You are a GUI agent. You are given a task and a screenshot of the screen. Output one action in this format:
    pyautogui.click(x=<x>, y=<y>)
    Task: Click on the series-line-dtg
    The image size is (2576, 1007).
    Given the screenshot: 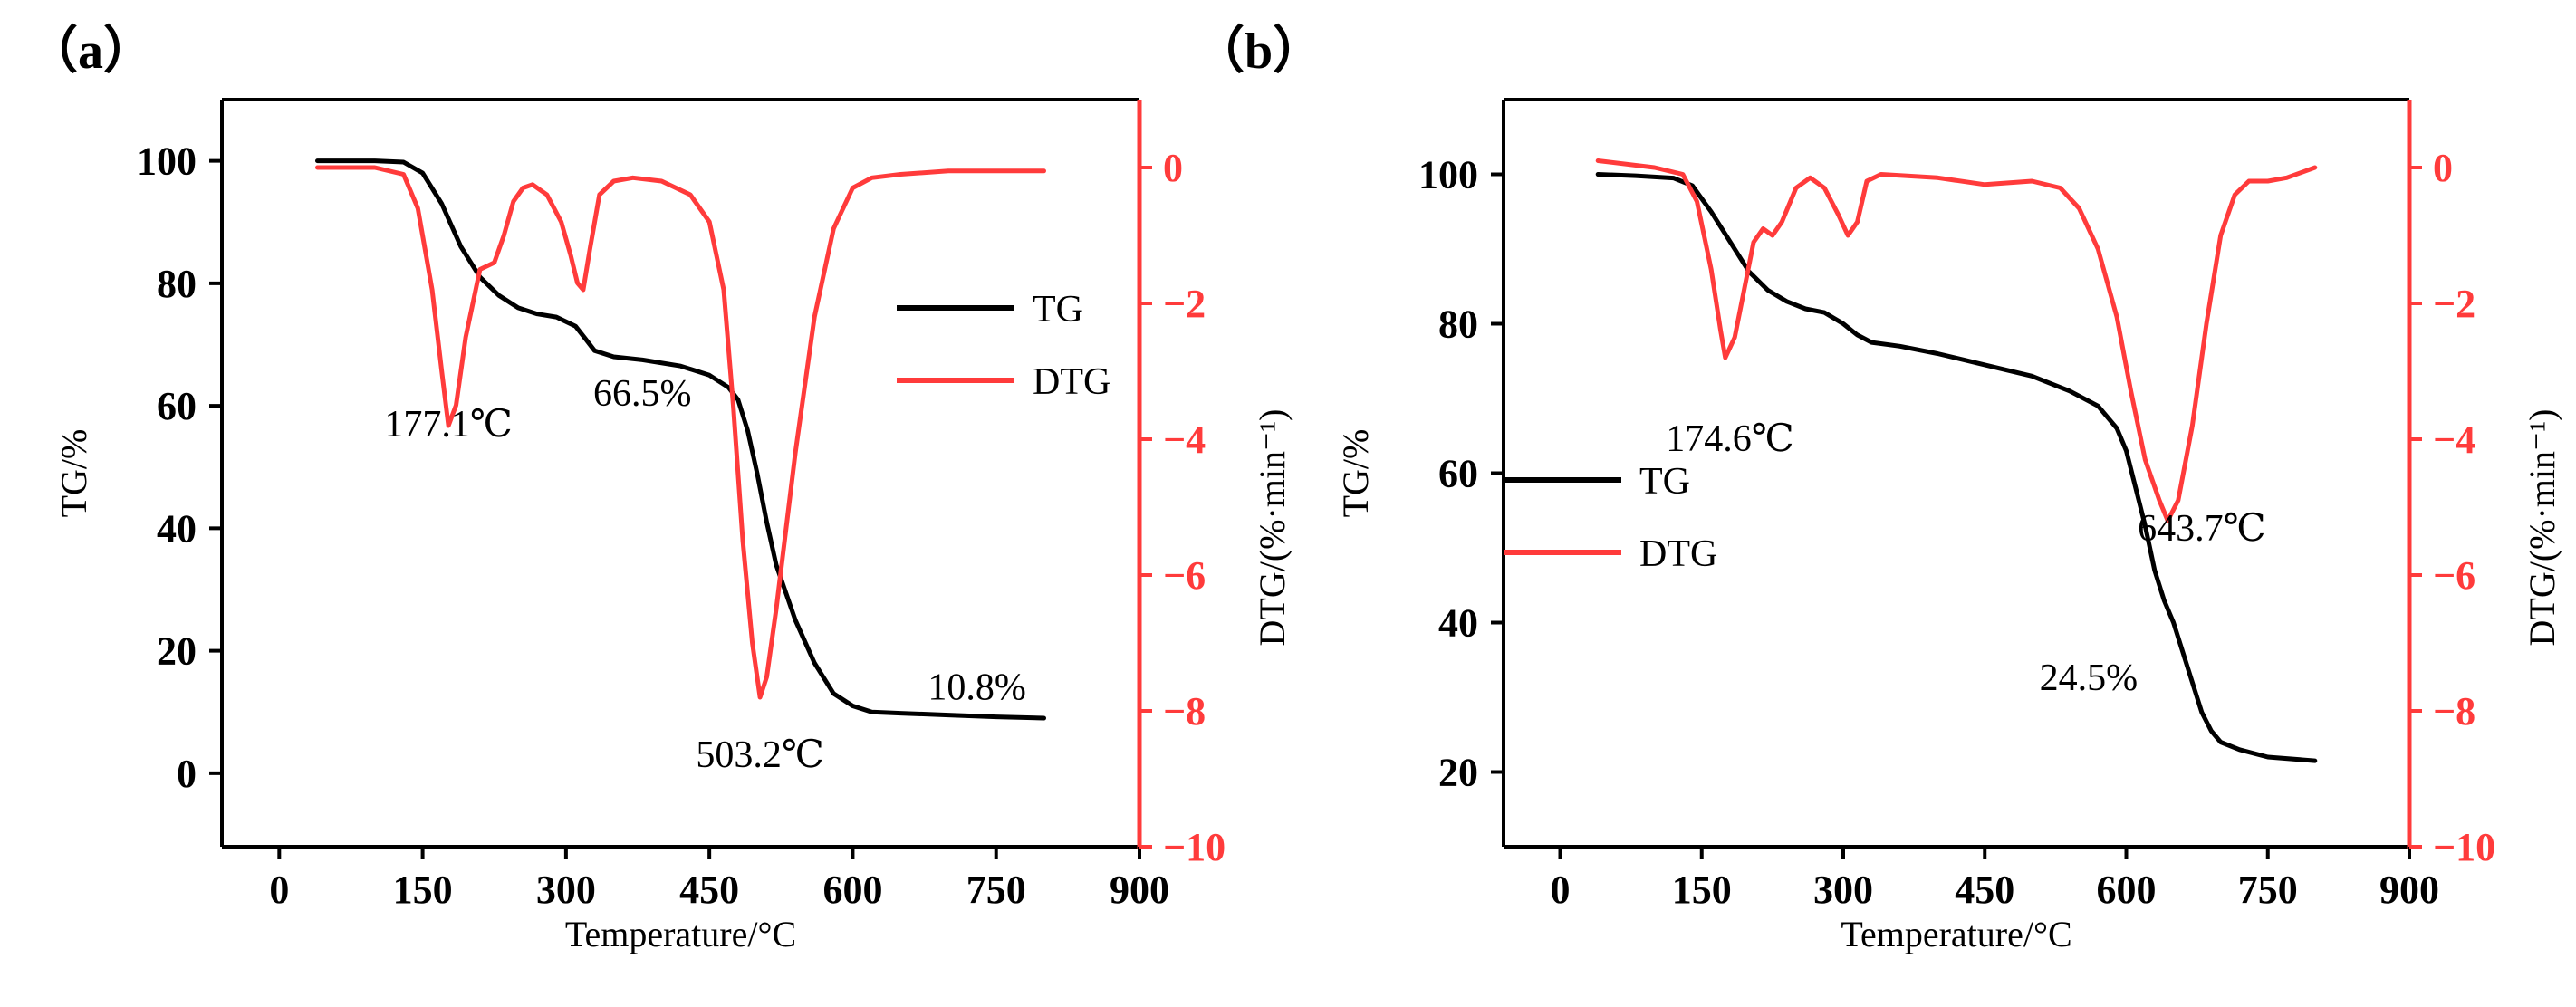 What is the action you would take?
    pyautogui.click(x=1956, y=341)
    